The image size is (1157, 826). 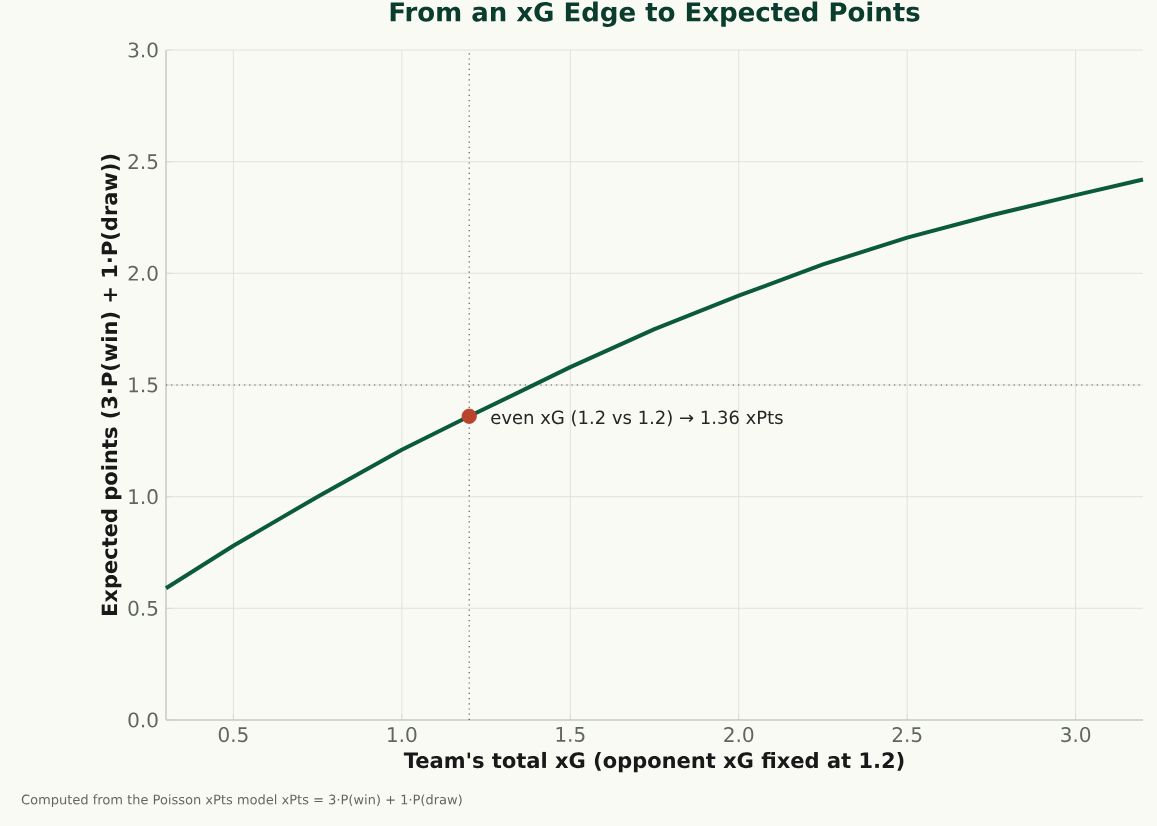 I want to click on annotation: even xG (1.2 vs 1.2) → 1.36 xPts, so click(x=637, y=418).